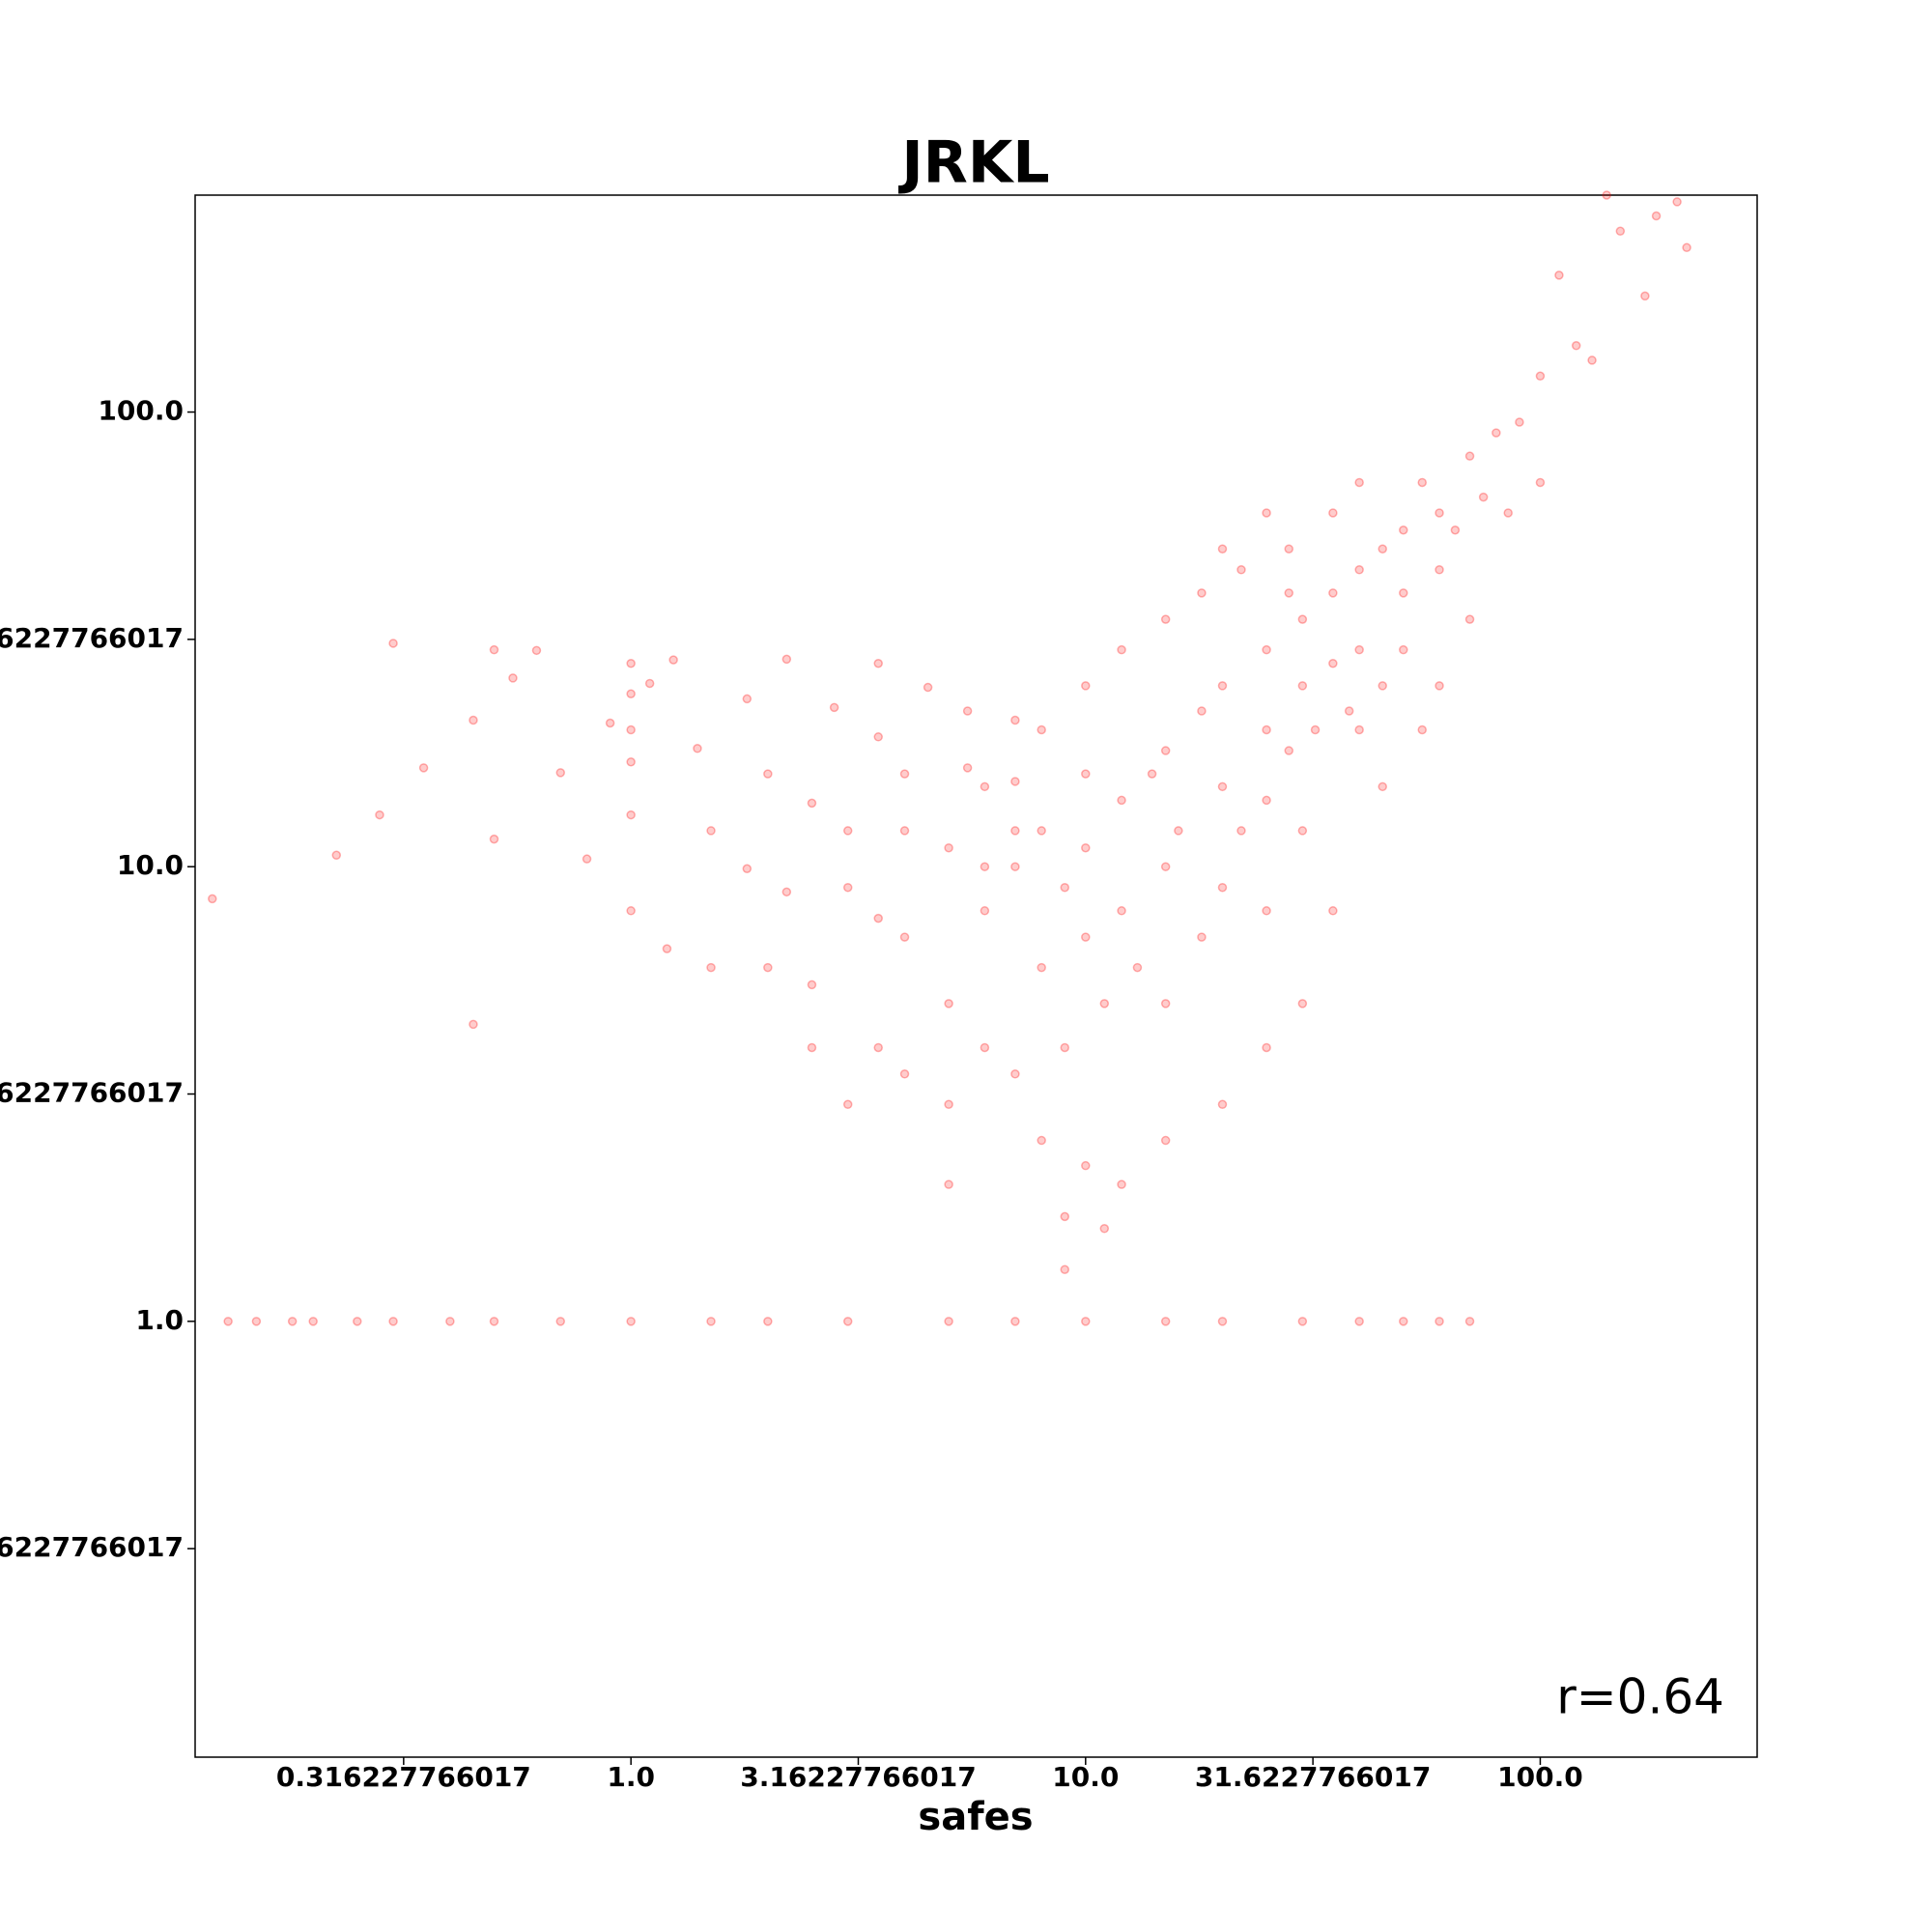 Image resolution: width=1932 pixels, height=1932 pixels. What do you see at coordinates (1085, 1777) in the screenshot?
I see `x-tick-label: 10.0` at bounding box center [1085, 1777].